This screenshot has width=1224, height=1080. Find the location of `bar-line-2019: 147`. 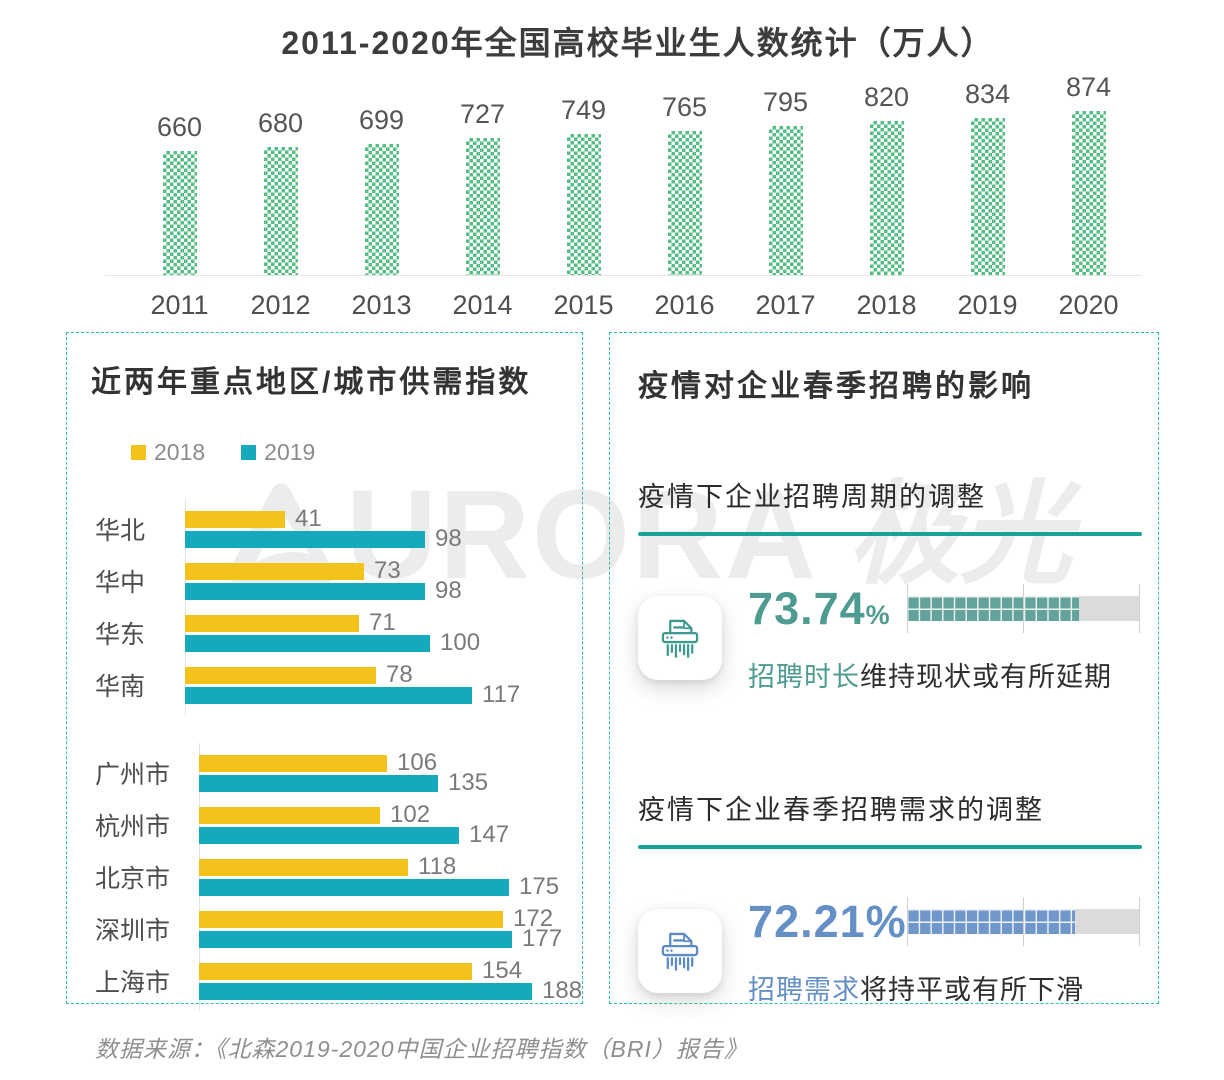

bar-line-2019: 147 is located at coordinates (354, 835).